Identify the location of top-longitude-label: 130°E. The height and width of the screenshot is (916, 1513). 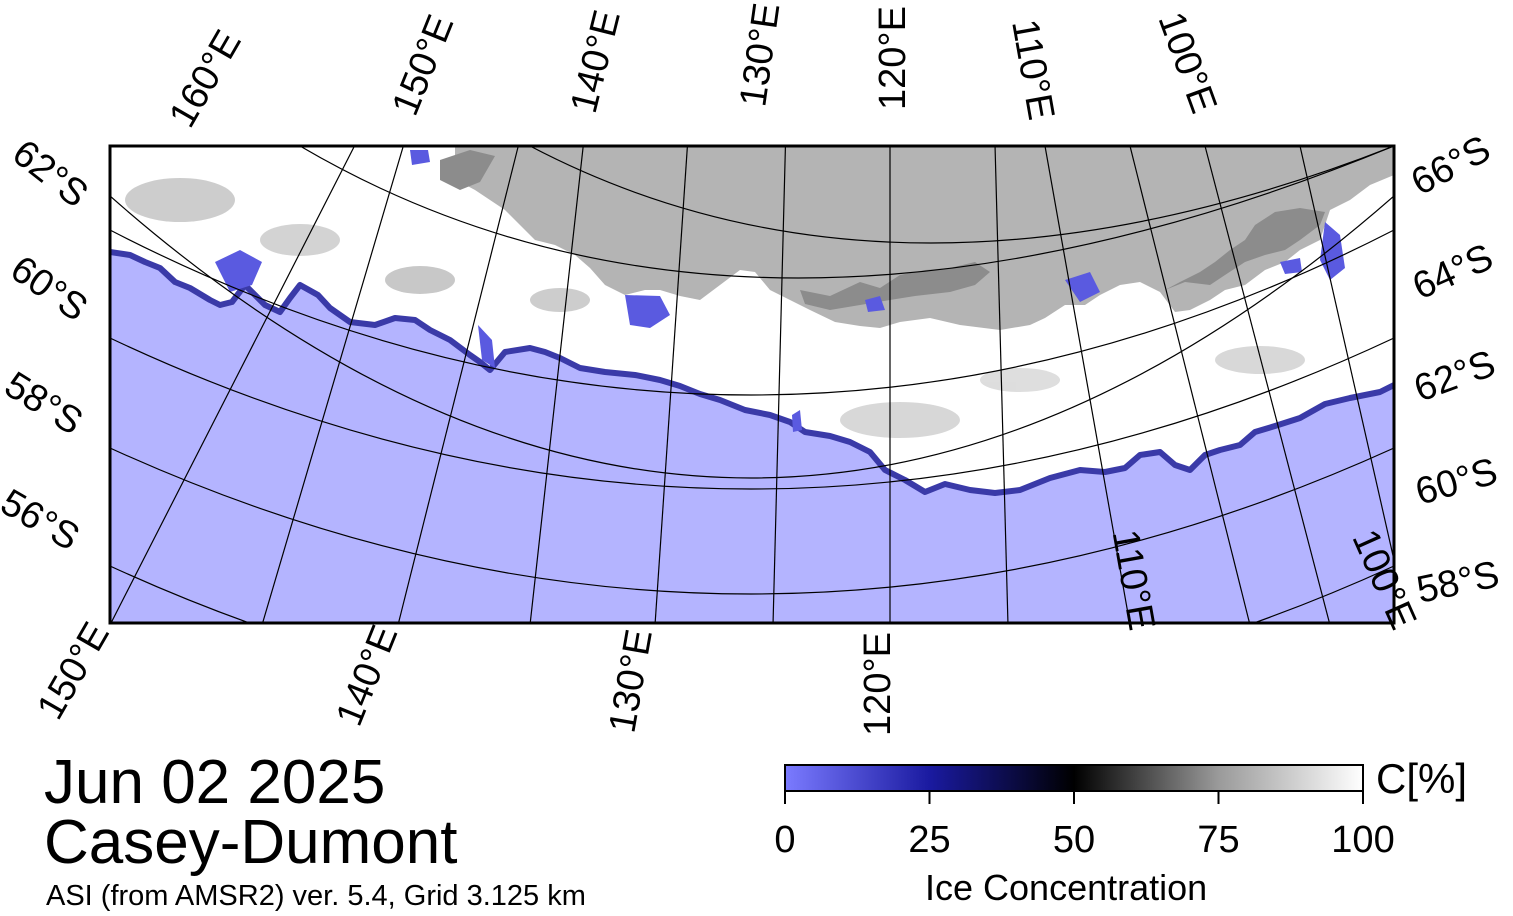
(760, 54).